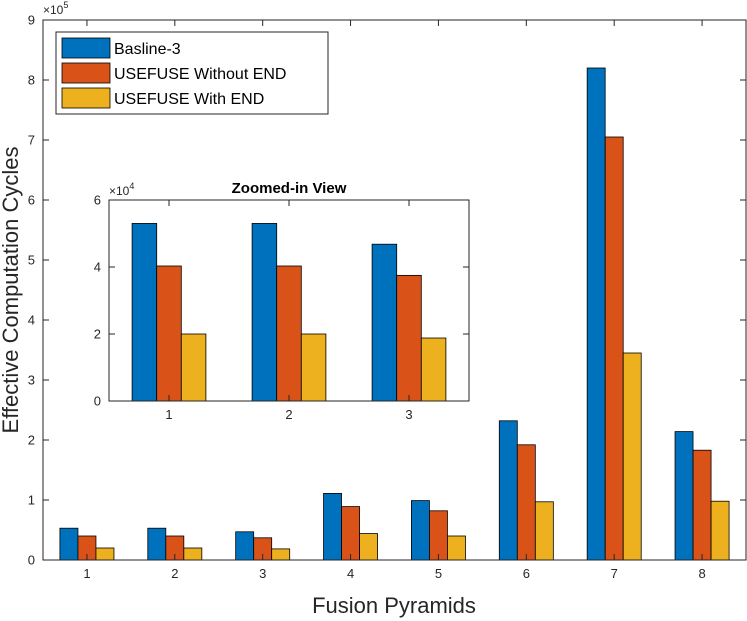  Describe the element at coordinates (544, 531) in the screenshot. I see `main-bar-s2-c5` at that location.